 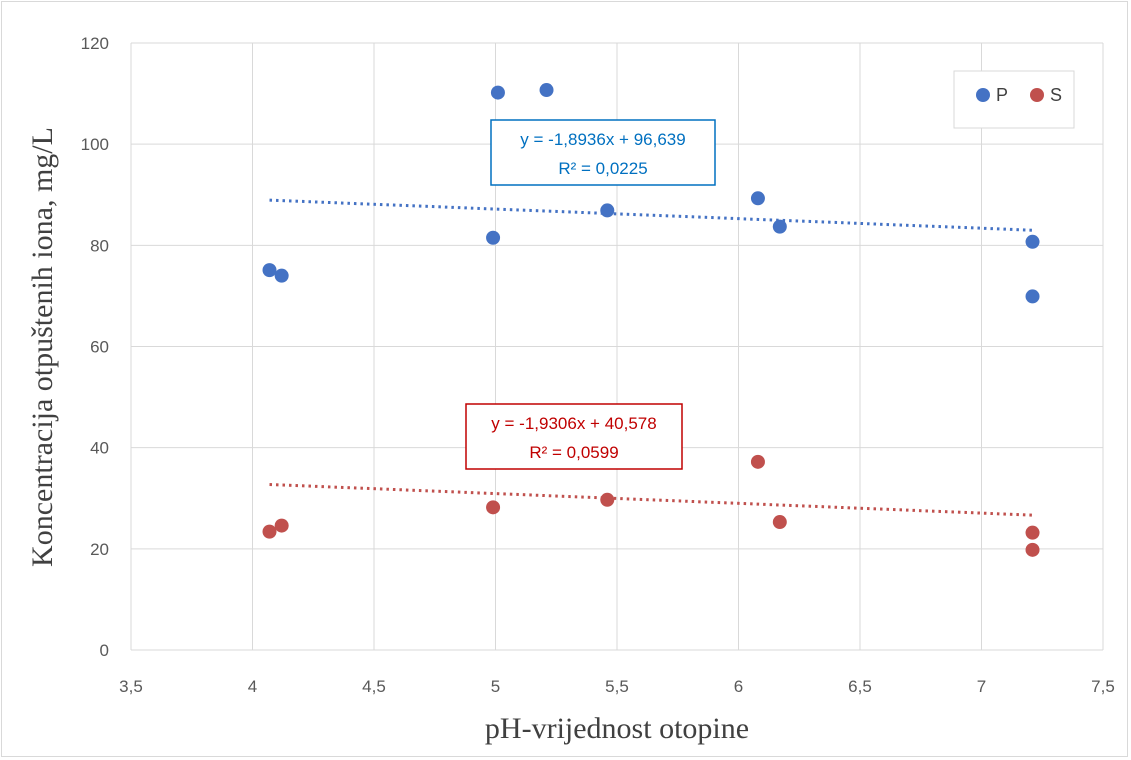 What do you see at coordinates (99, 549) in the screenshot?
I see `y-tick-label: 20` at bounding box center [99, 549].